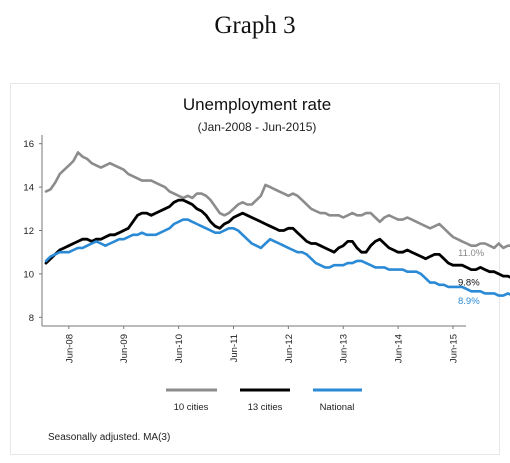 The width and height of the screenshot is (510, 463). I want to click on y-tick-label: 12, so click(28, 231).